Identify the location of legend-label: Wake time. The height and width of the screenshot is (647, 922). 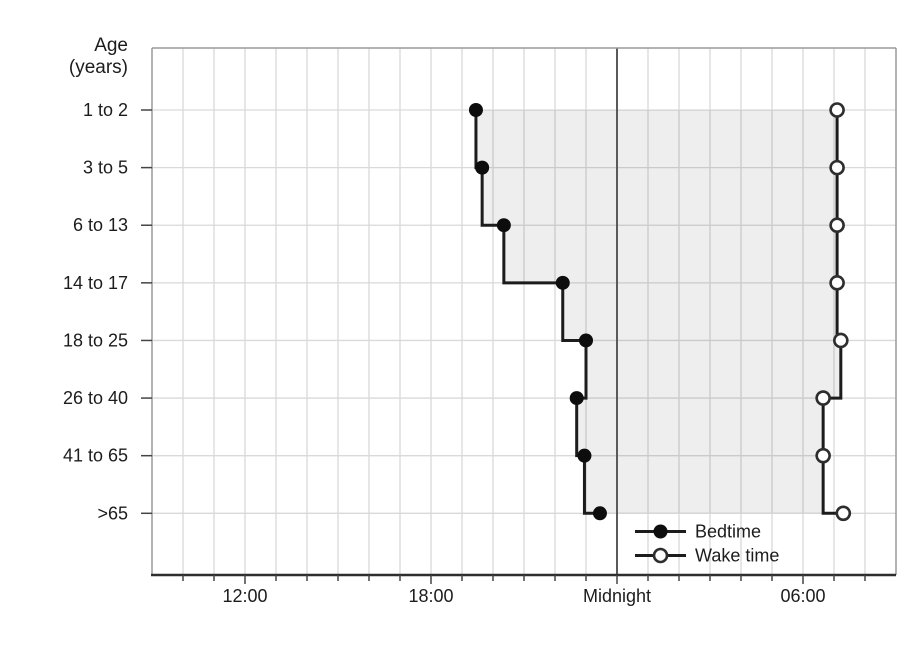
(737, 556).